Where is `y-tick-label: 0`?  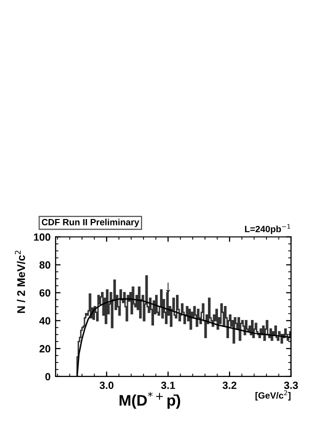
y-tick-label: 0 is located at coordinates (47, 376).